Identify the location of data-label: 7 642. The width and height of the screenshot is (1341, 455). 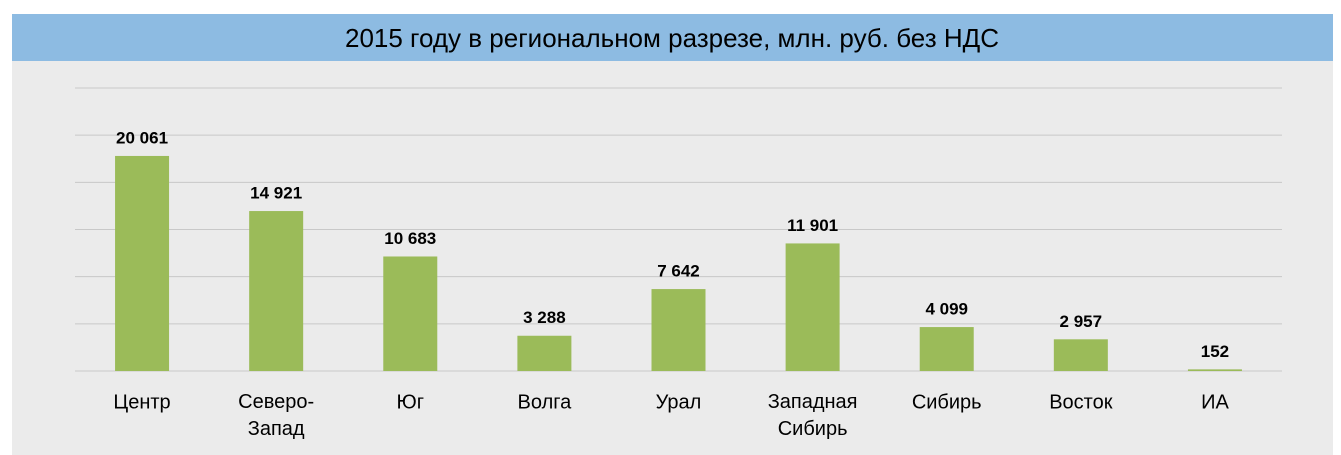
(678, 271).